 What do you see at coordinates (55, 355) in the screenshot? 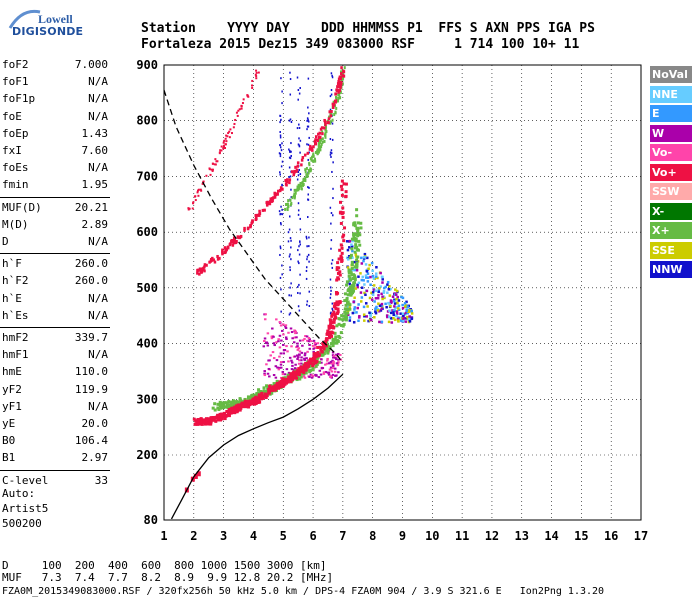
I see `parameter-row: hmF1 N/A` at bounding box center [55, 355].